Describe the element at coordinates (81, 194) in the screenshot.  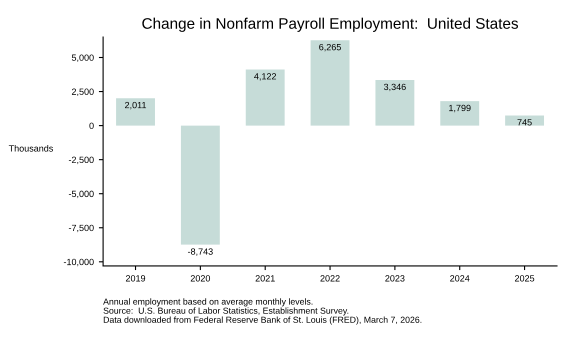
I see `y-tick-label: -5,000` at that location.